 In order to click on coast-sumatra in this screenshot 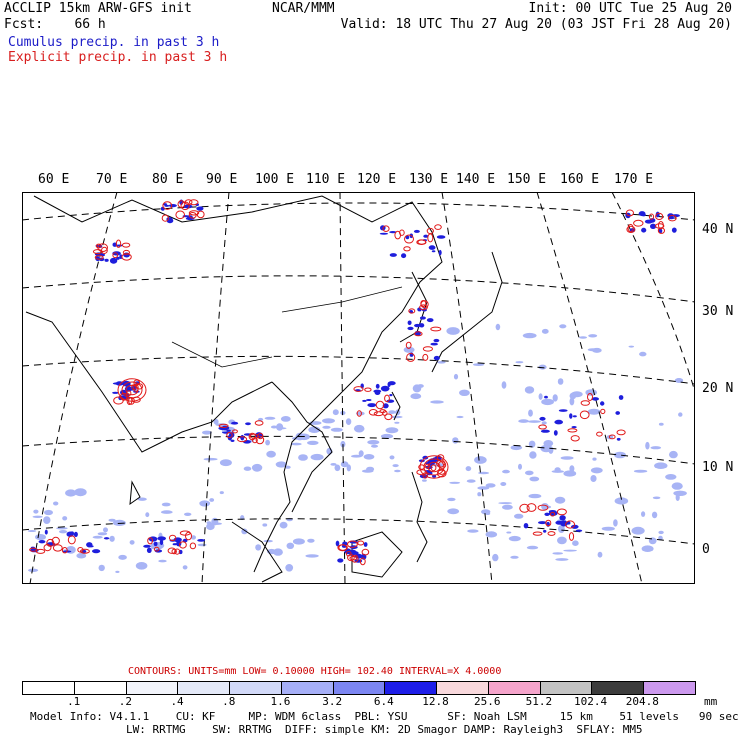, I will do `click(257, 552)`.